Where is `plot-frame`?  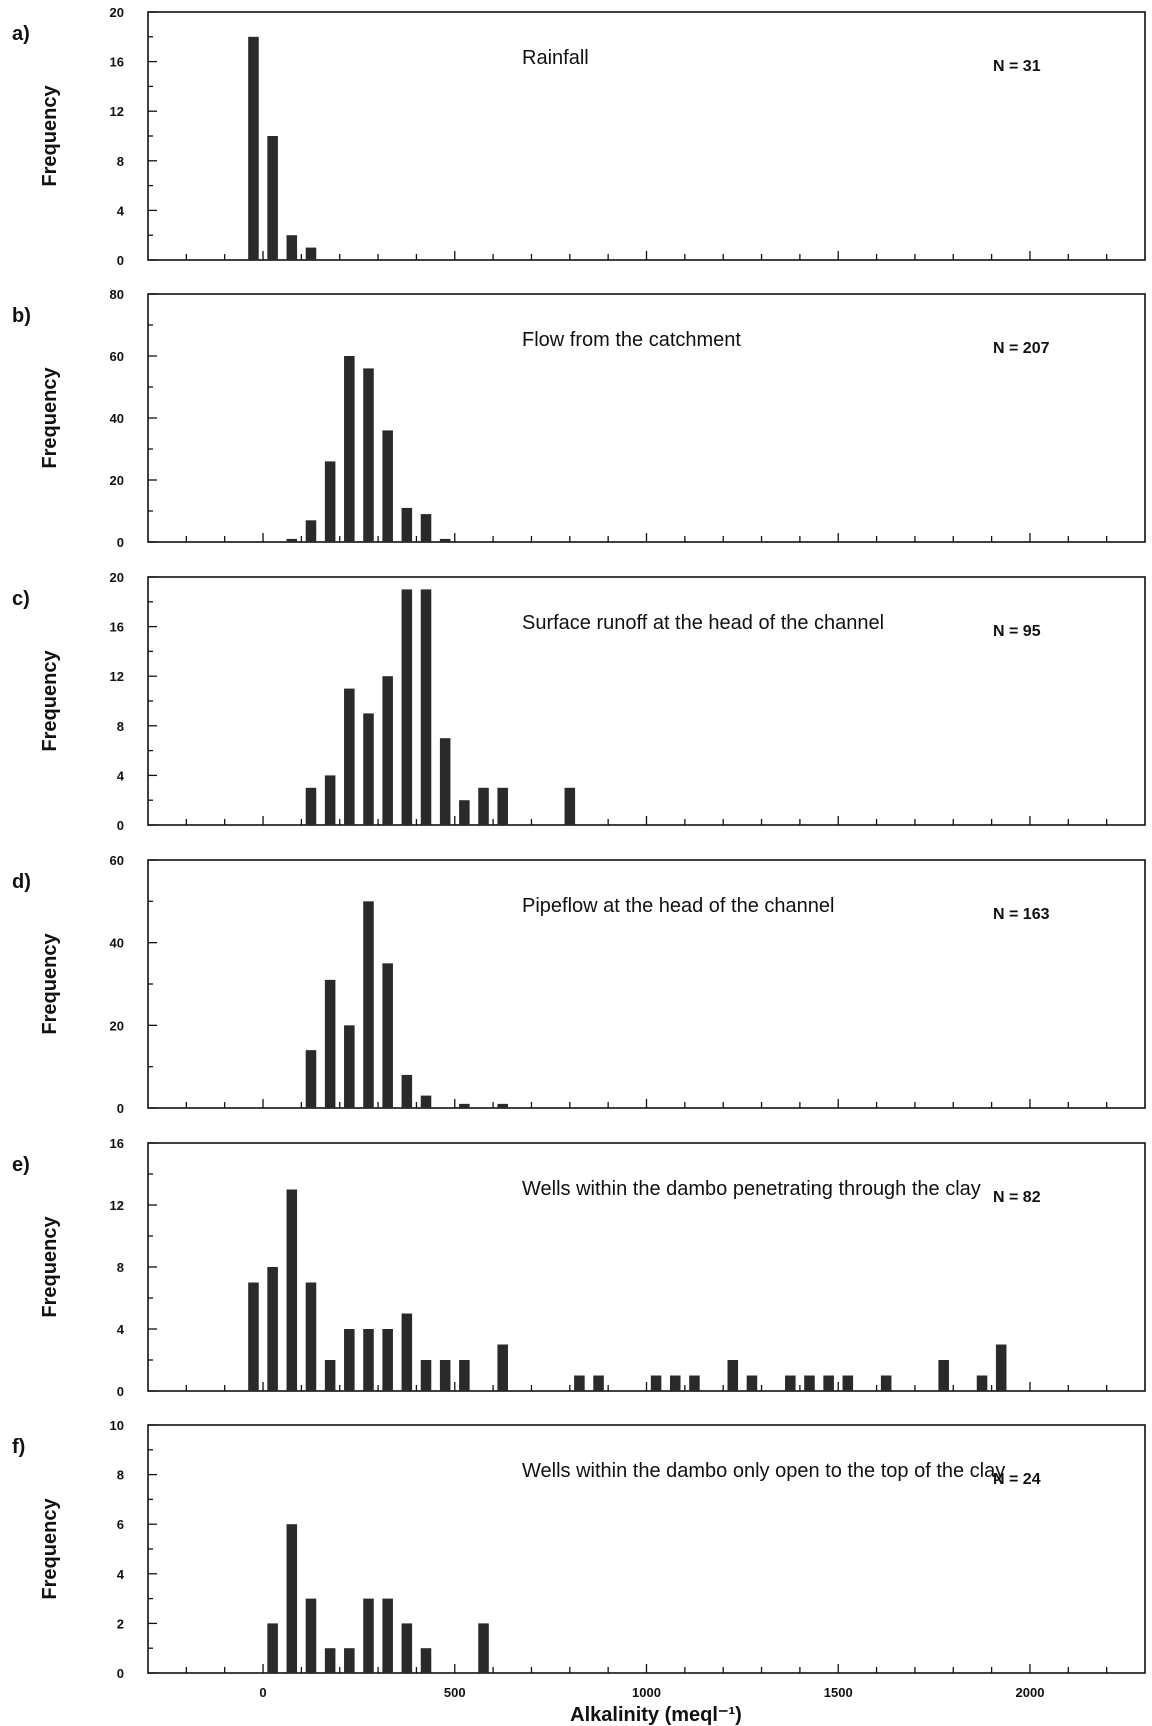
plot-frame is located at coordinates (646, 136).